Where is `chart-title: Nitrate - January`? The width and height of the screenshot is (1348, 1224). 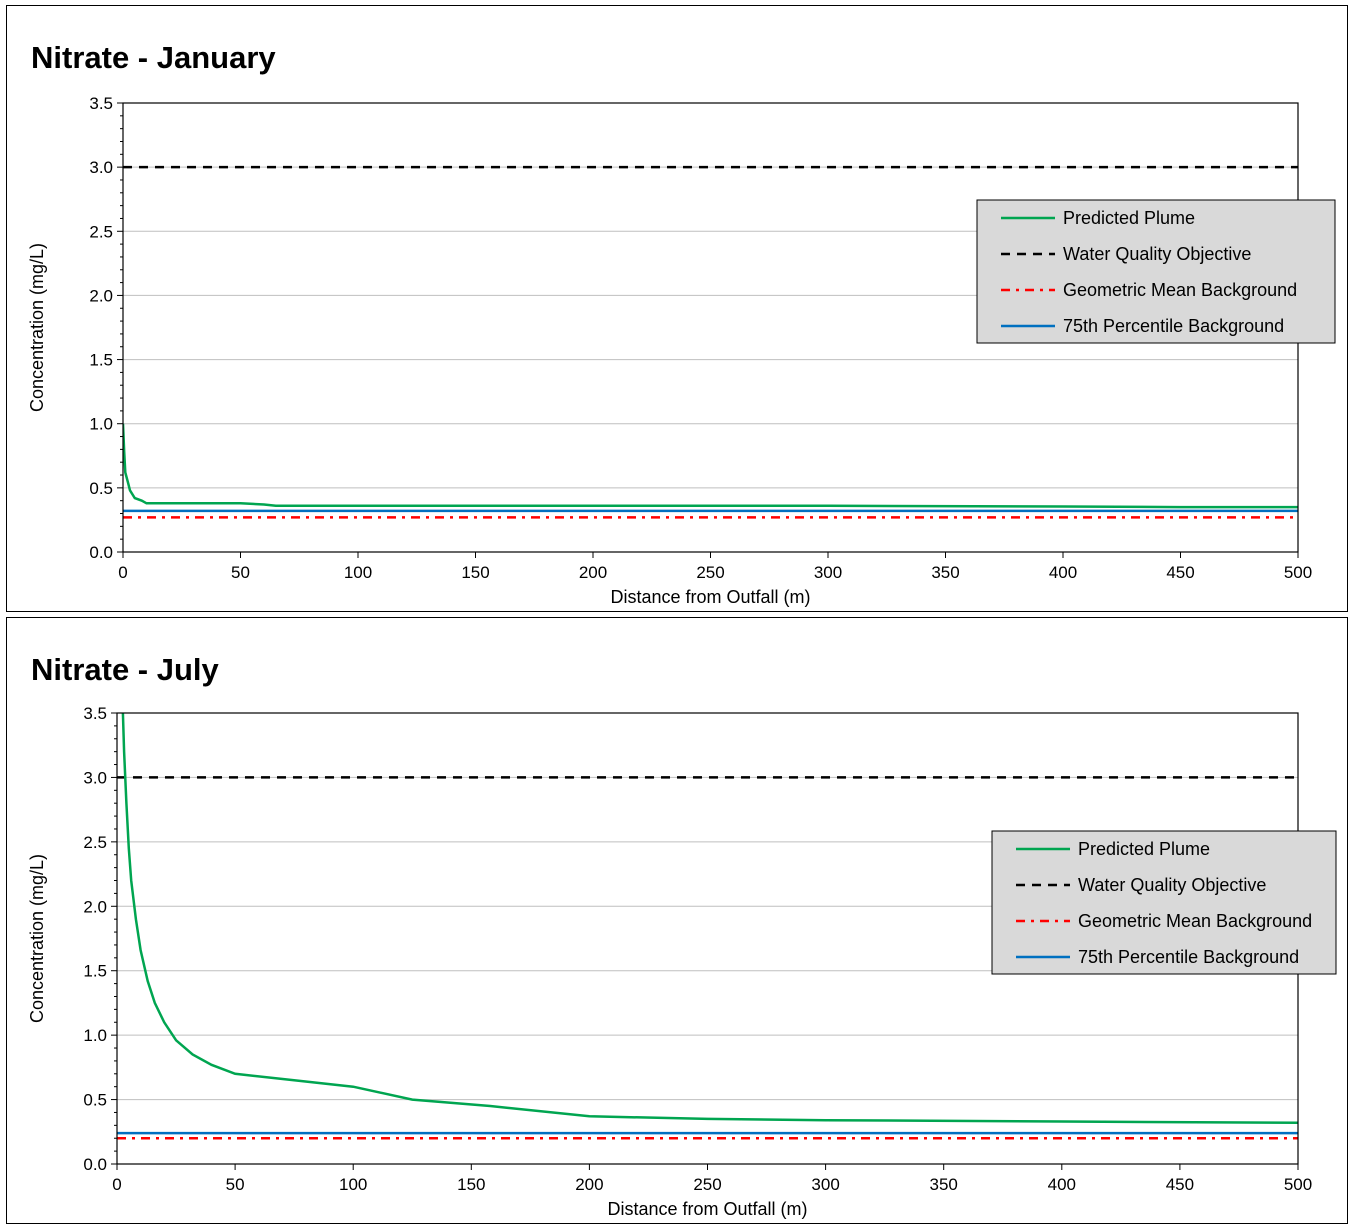
chart-title: Nitrate - January is located at coordinates (153, 57).